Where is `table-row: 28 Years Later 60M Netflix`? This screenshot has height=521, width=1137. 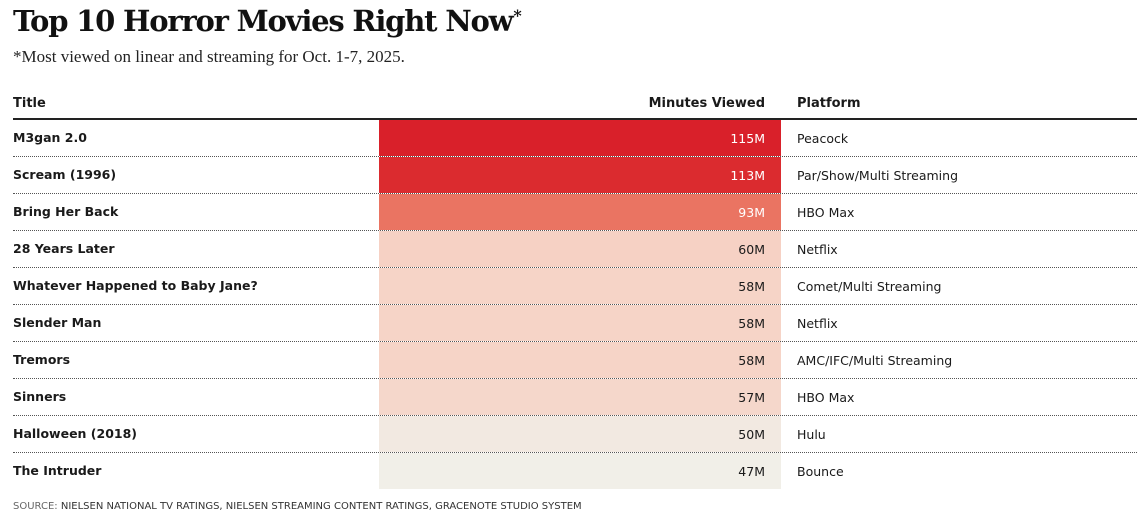
table-row: 28 Years Later 60M Netflix is located at coordinates (575, 249).